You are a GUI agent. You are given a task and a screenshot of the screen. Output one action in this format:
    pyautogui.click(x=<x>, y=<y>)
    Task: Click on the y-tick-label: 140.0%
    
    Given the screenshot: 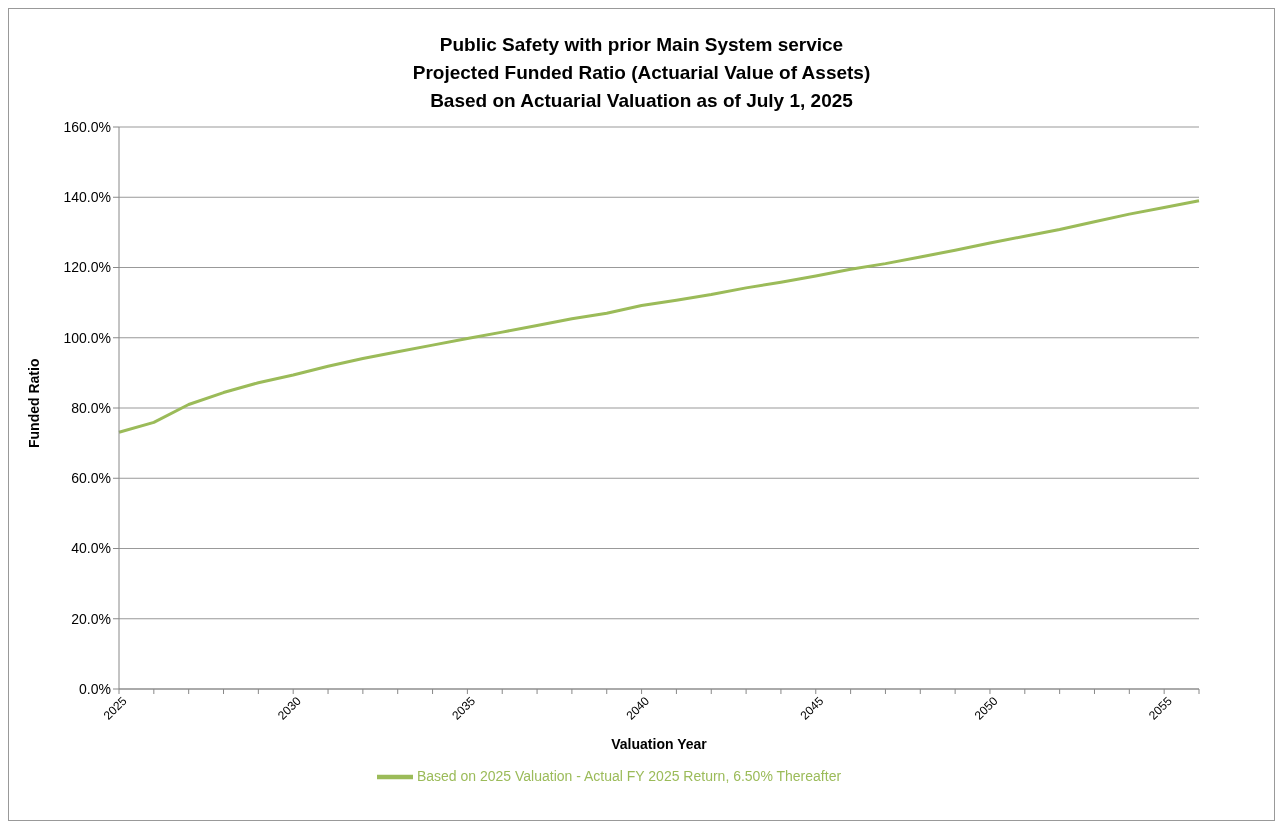 What is the action you would take?
    pyautogui.click(x=87, y=197)
    